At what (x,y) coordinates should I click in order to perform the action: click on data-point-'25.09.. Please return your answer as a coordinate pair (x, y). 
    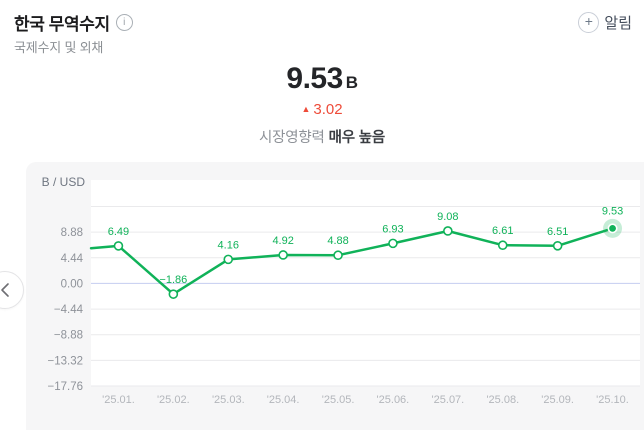
    Looking at the image, I should click on (557, 245).